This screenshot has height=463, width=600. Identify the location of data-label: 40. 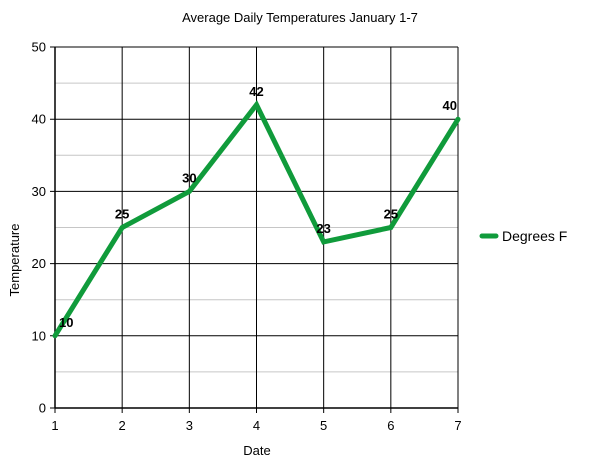
(450, 105).